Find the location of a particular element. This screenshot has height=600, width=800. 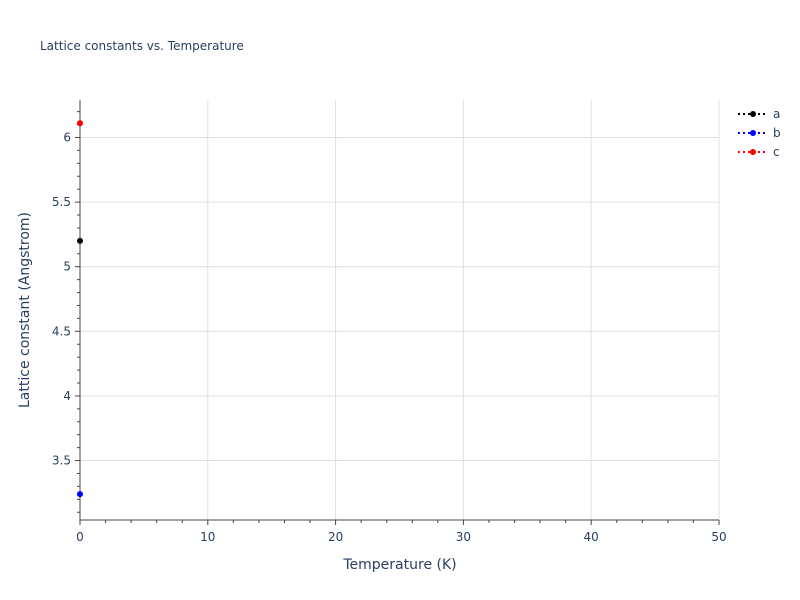

y-axis-label: Lattice constant (Angstrom) is located at coordinates (25, 310).